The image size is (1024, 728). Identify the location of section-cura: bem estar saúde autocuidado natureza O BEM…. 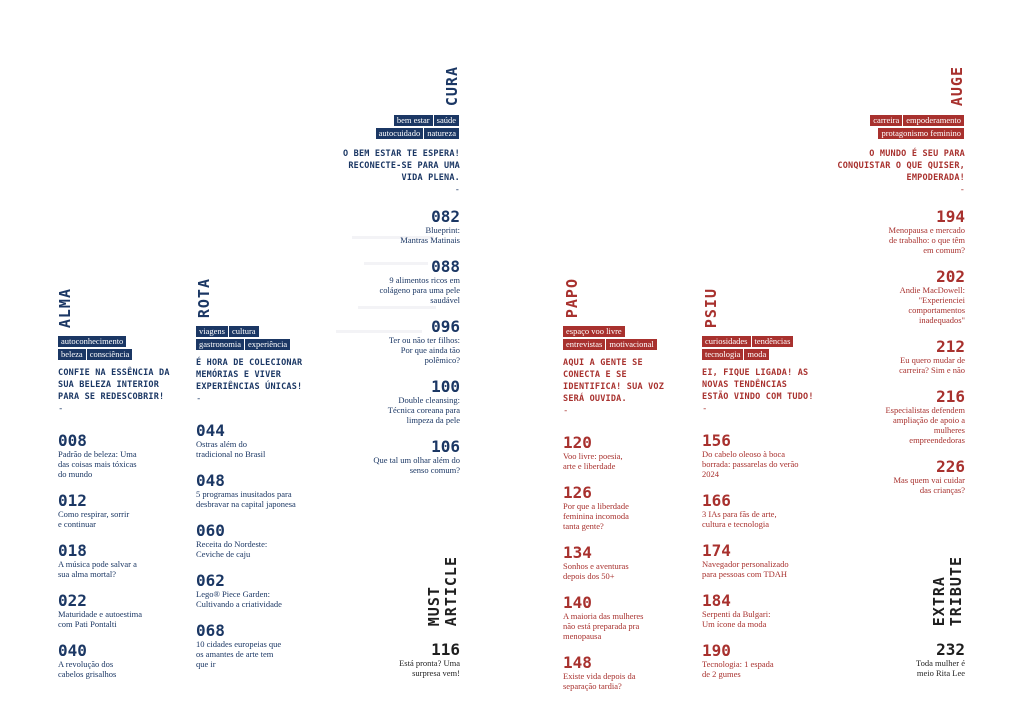
(395, 294).